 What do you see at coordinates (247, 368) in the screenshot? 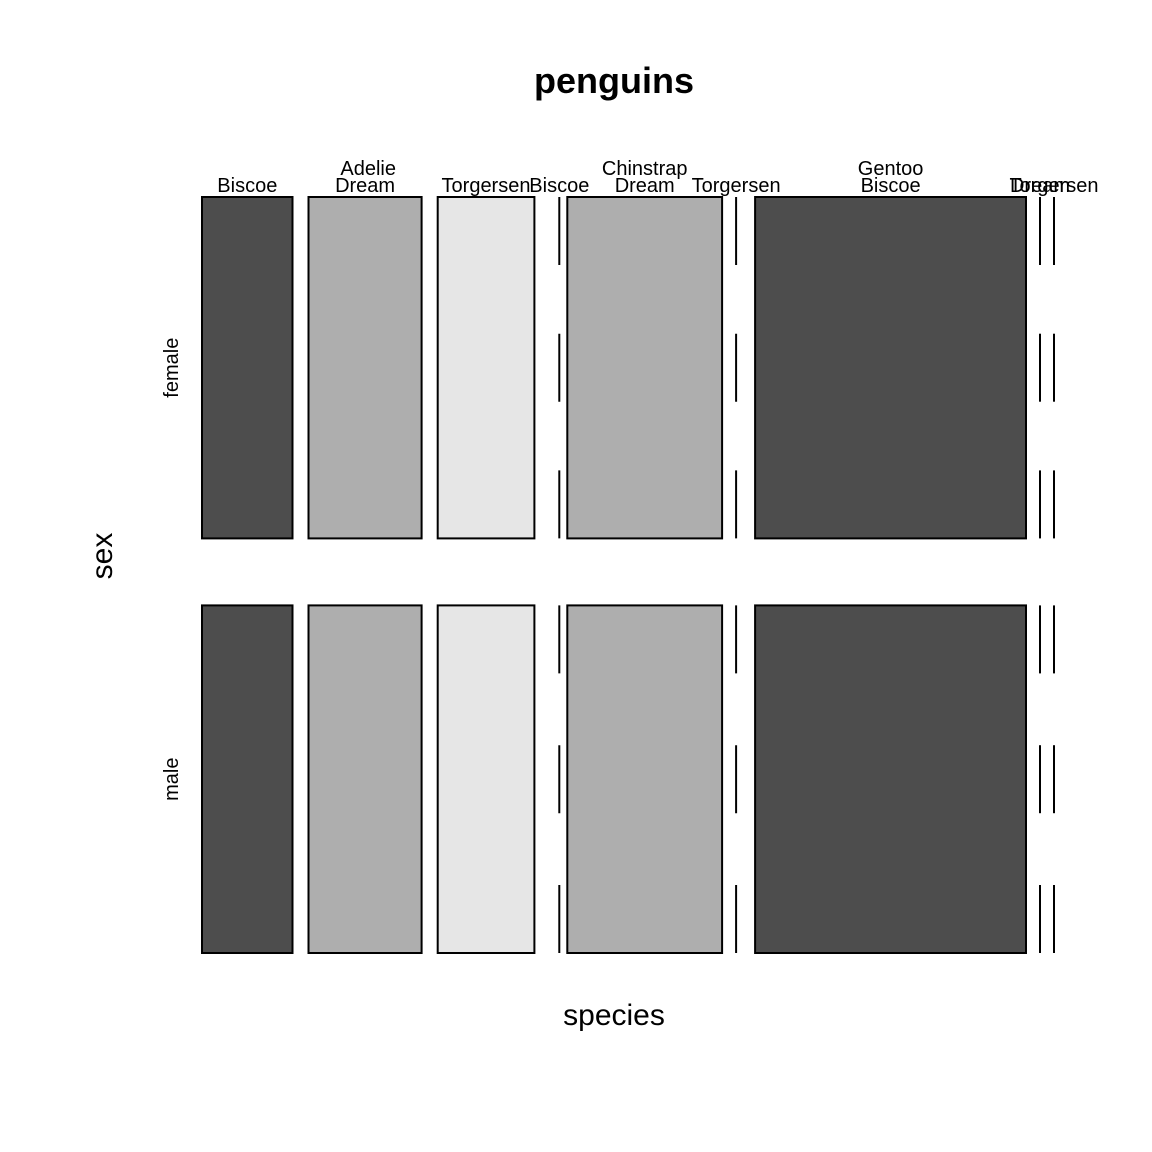
I see `tile-adelie-biscoe-female` at bounding box center [247, 368].